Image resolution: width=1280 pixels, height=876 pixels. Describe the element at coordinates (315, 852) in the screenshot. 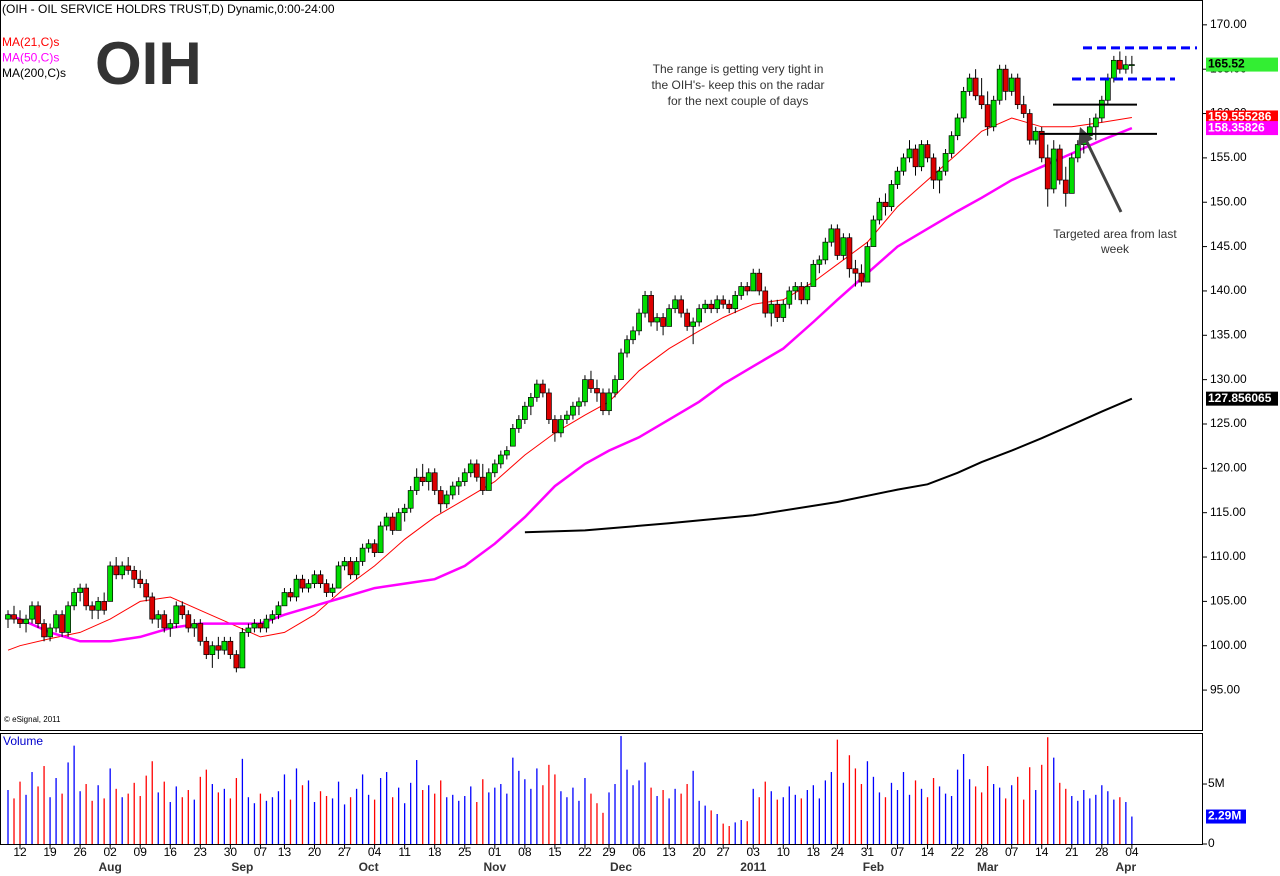

I see `x-tick-label: 20` at that location.